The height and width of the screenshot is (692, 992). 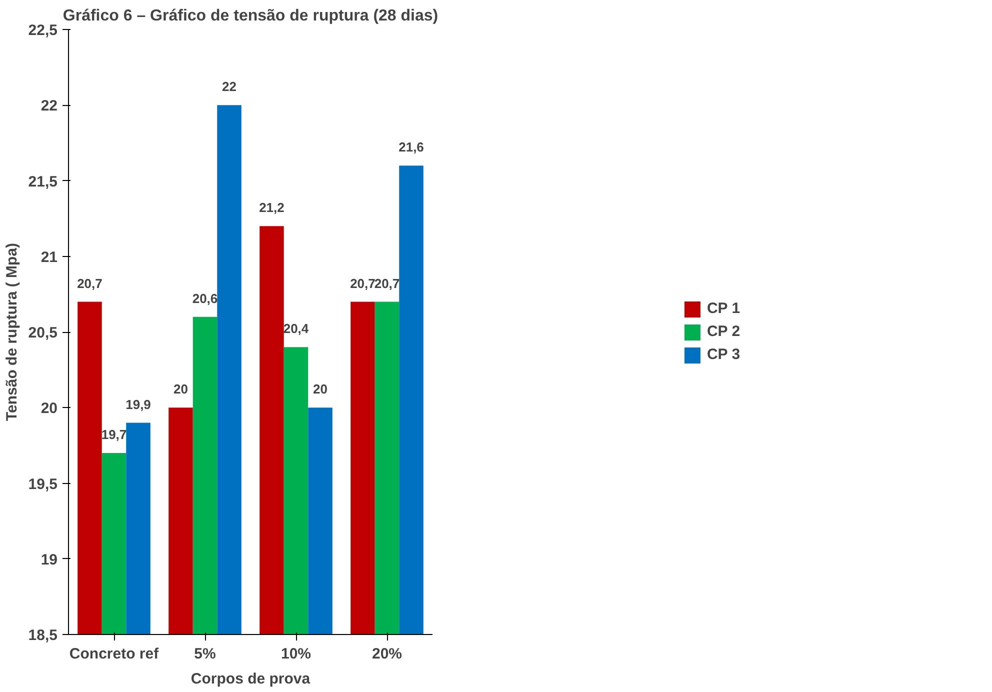 What do you see at coordinates (296, 654) in the screenshot?
I see `x-tick-label: 10%` at bounding box center [296, 654].